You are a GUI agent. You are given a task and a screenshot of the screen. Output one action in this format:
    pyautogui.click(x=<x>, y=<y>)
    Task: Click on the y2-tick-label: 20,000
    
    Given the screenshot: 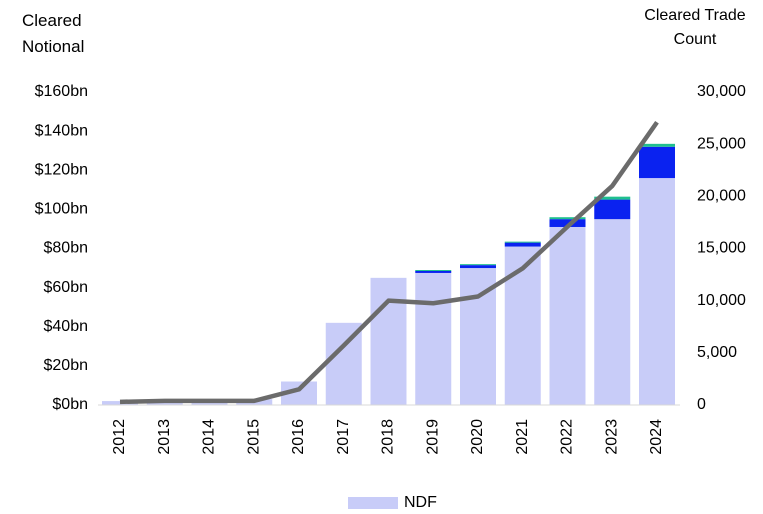 What is the action you would take?
    pyautogui.click(x=721, y=196)
    